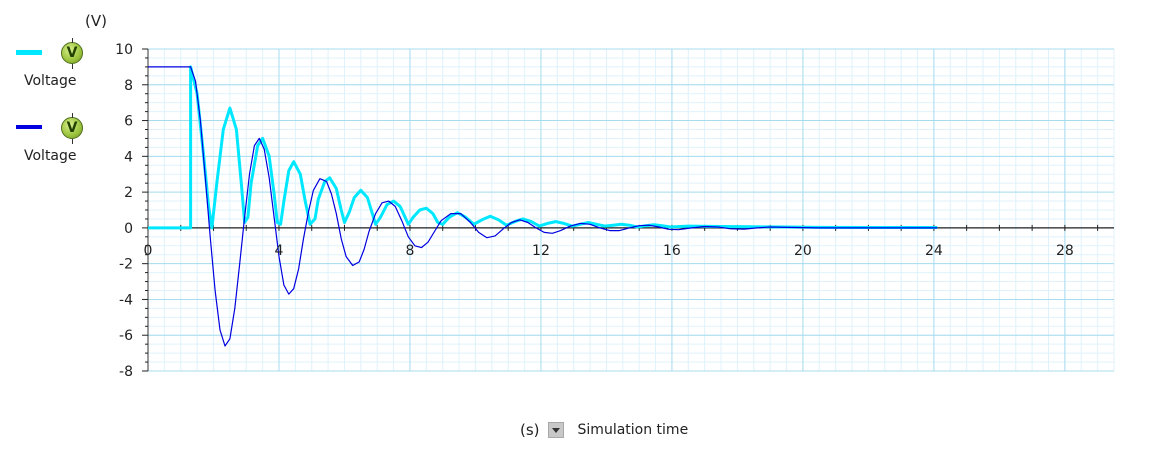  What do you see at coordinates (803, 251) in the screenshot?
I see `x-tick-label: 20` at bounding box center [803, 251].